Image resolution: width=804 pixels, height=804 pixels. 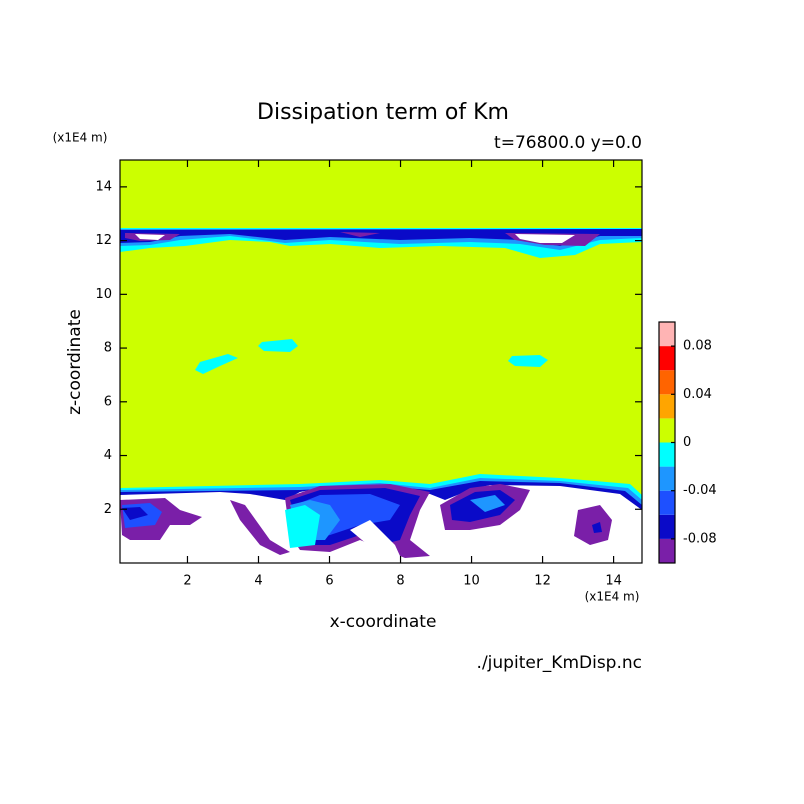 What do you see at coordinates (687, 442) in the screenshot?
I see `colorbar-tick-label: 0` at bounding box center [687, 442].